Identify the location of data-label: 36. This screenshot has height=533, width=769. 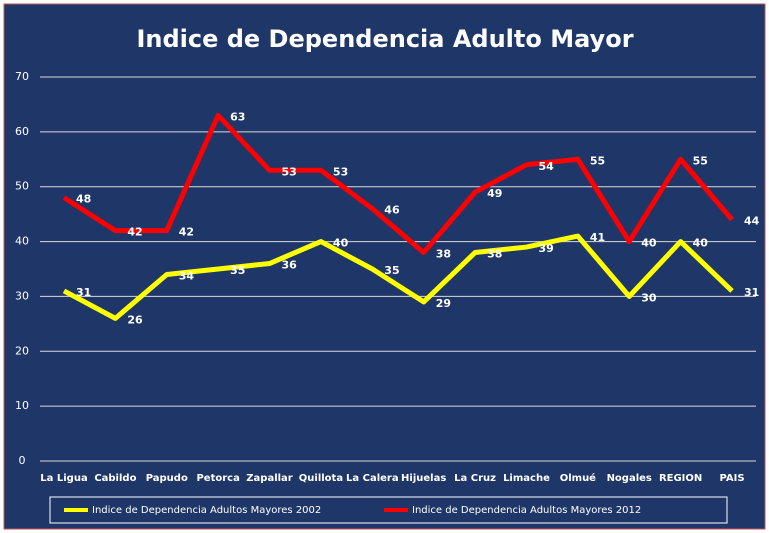
(290, 265).